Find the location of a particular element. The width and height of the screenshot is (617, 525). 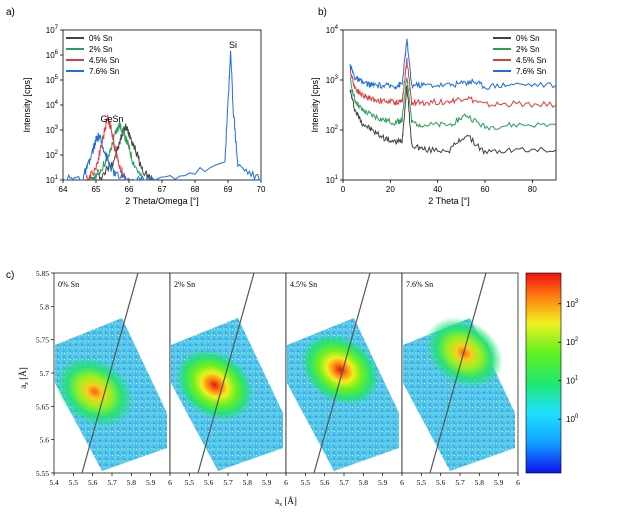

chart-b-xlabel: 2 Theta [°] is located at coordinates (448, 201).